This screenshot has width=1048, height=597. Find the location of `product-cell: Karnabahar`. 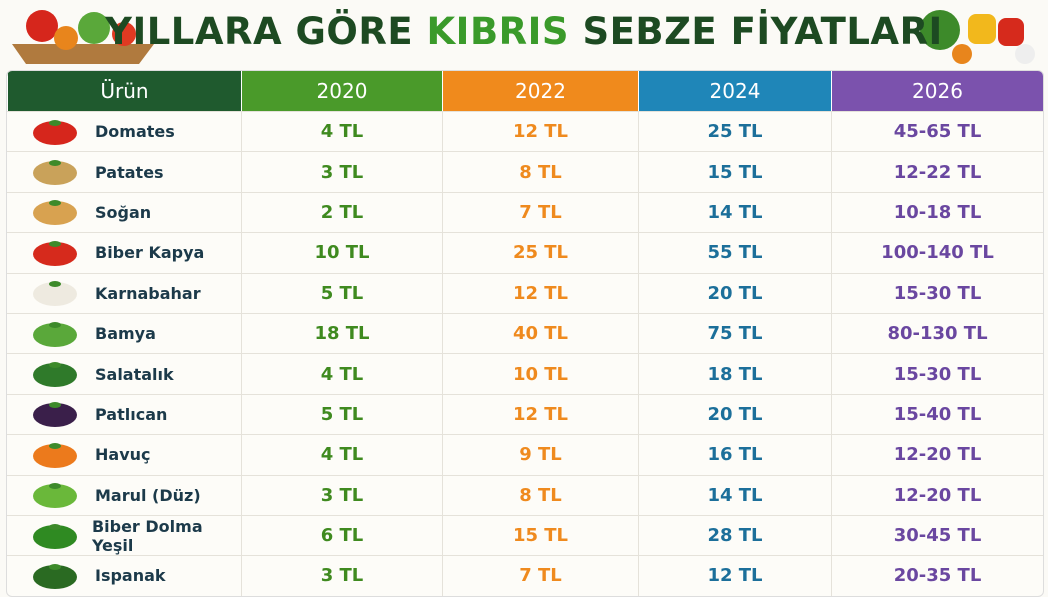

product-cell: Karnabahar is located at coordinates (124, 293).